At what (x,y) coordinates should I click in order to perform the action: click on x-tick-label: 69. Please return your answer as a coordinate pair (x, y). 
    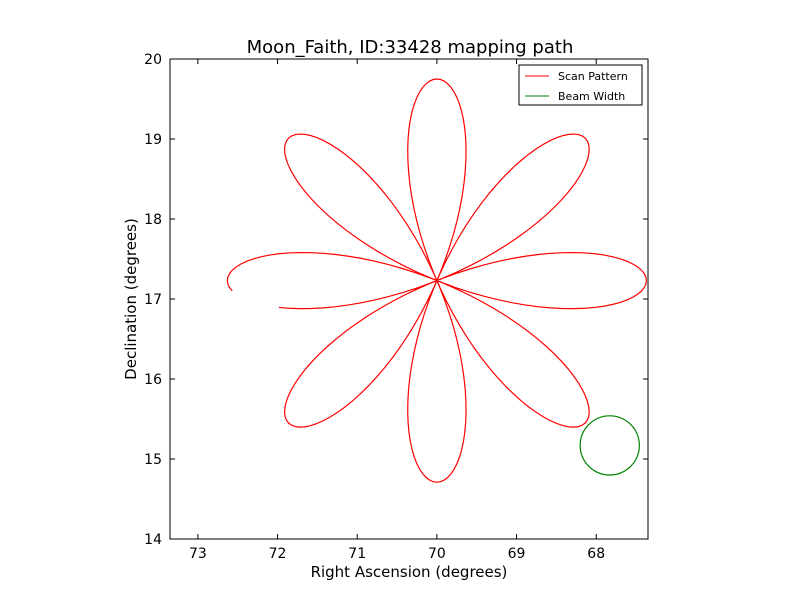
    Looking at the image, I should click on (517, 554).